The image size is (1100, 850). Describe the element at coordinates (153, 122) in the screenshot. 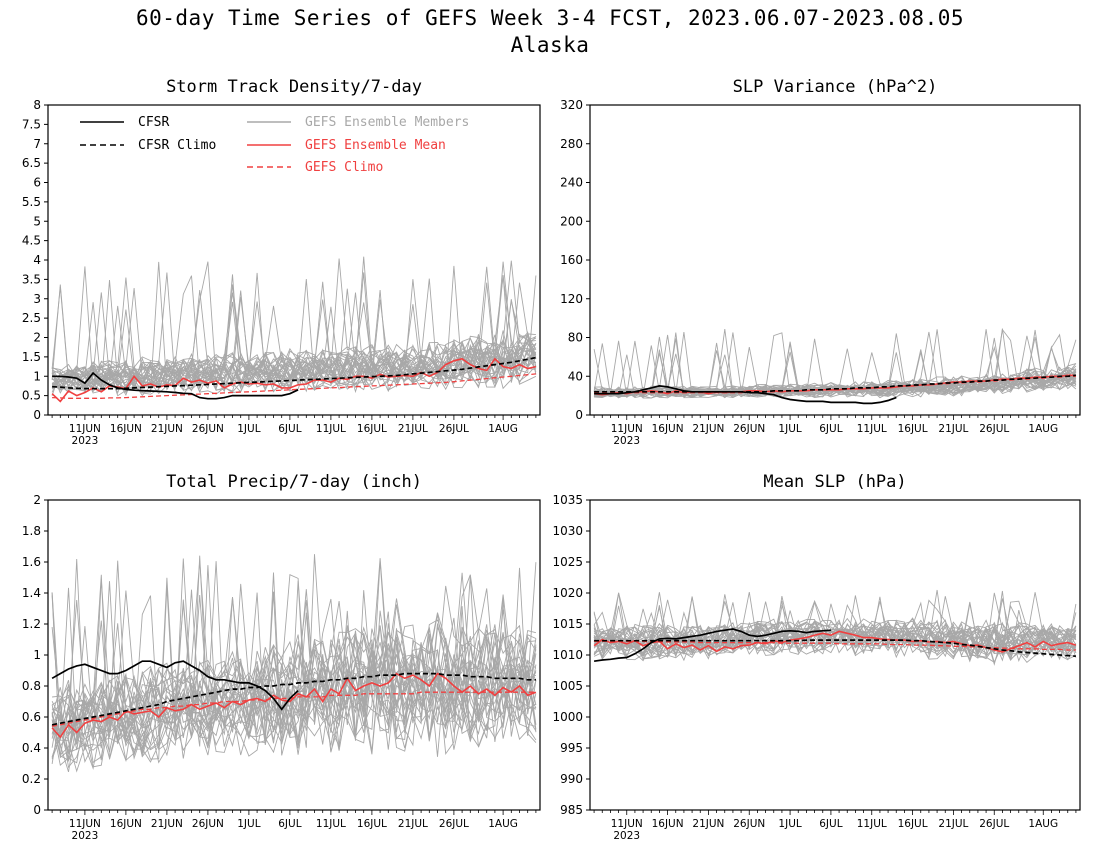

I see `legend-cfsr-label: CFSR` at that location.